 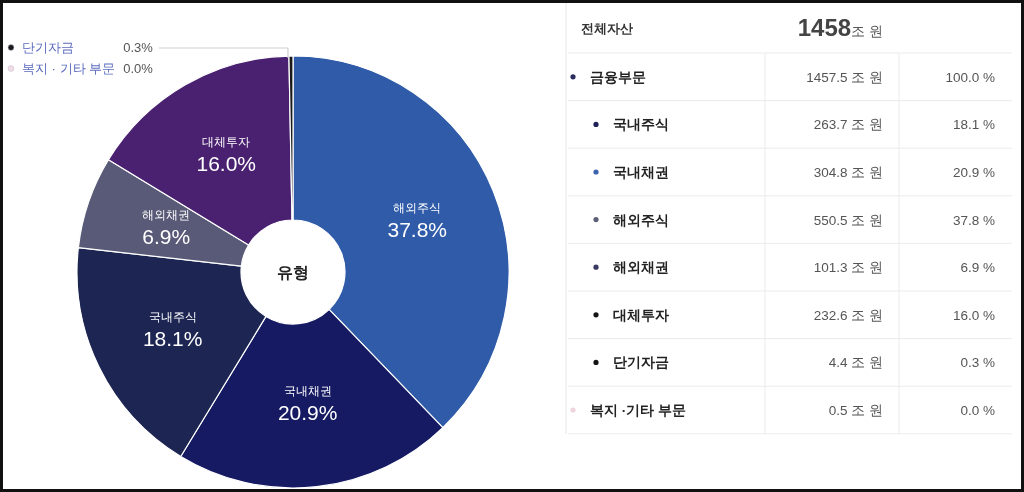 What do you see at coordinates (848, 220) in the screenshot?
I see `data-label: 550.5 조 원` at bounding box center [848, 220].